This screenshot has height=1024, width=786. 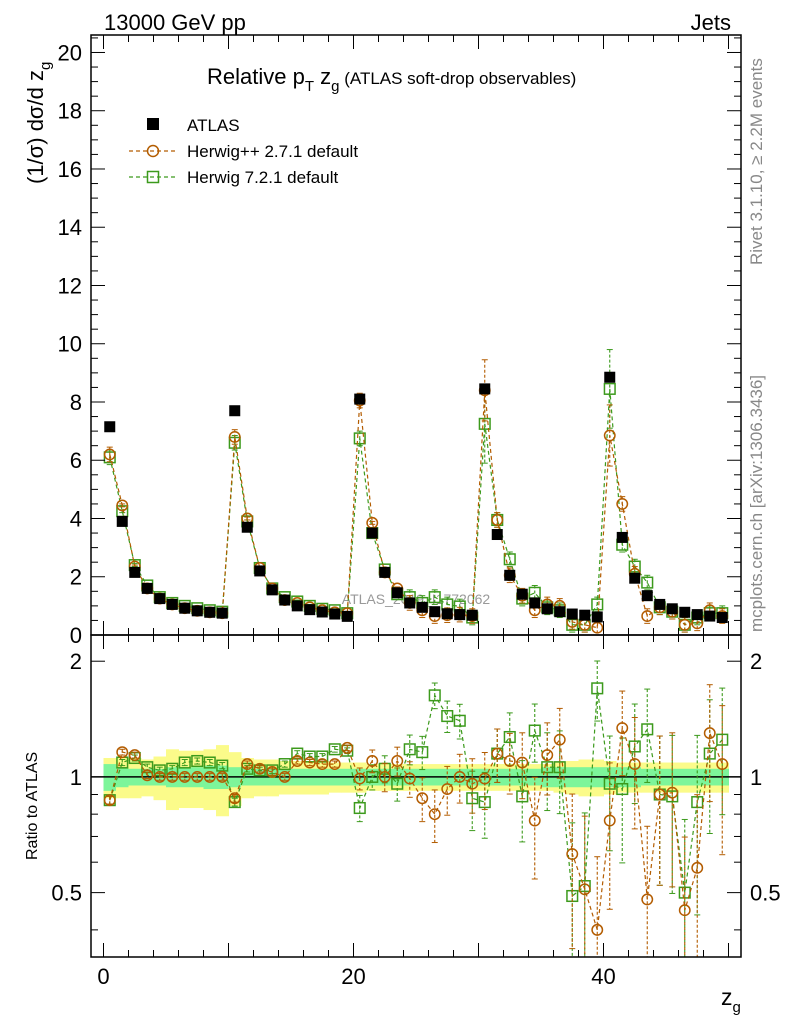 I want to click on main-y-tick-label: 20, so click(x=70, y=52).